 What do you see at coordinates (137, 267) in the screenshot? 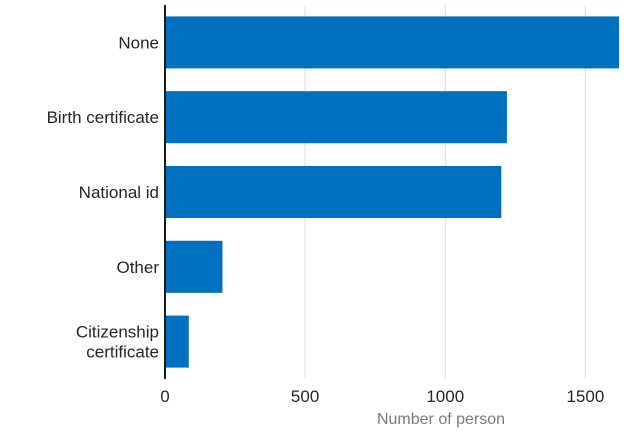
I see `category-label: Other` at bounding box center [137, 267].